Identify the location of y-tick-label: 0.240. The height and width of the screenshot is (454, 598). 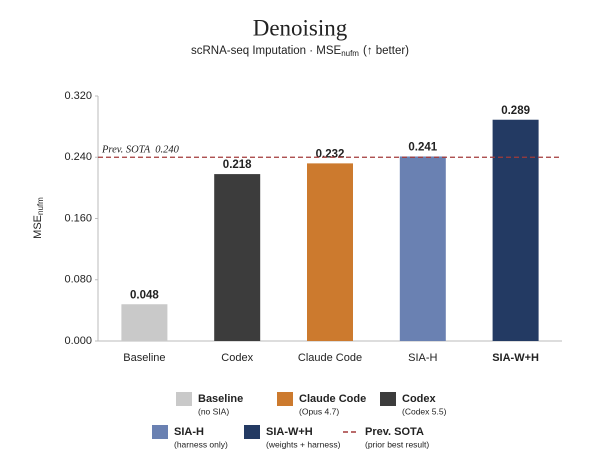
(78, 157).